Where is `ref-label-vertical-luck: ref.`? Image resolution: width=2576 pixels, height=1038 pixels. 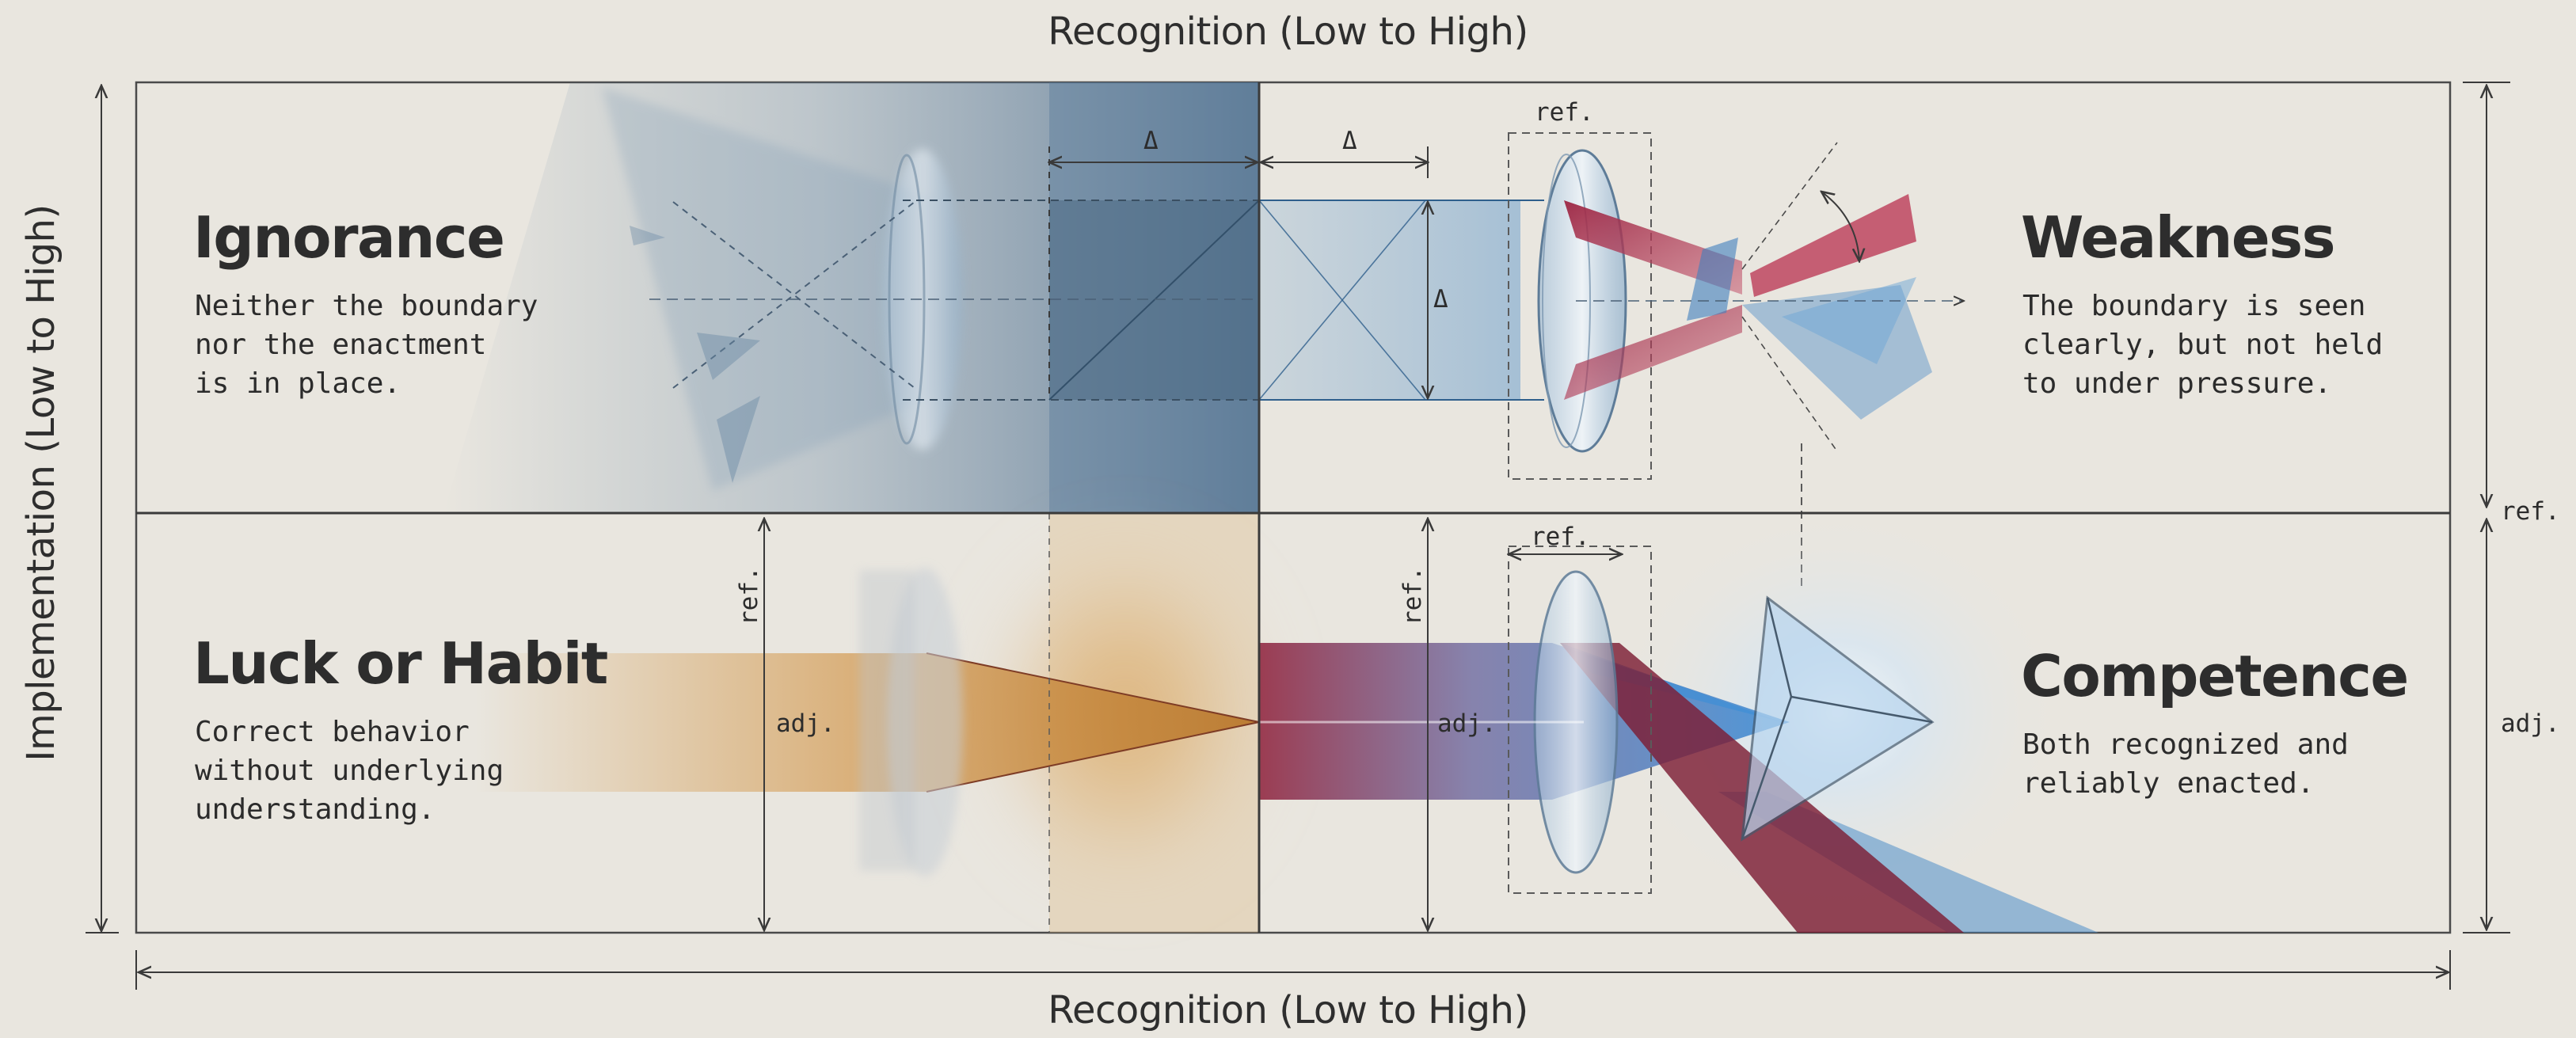 ref-label-vertical-luck: ref. is located at coordinates (749, 595).